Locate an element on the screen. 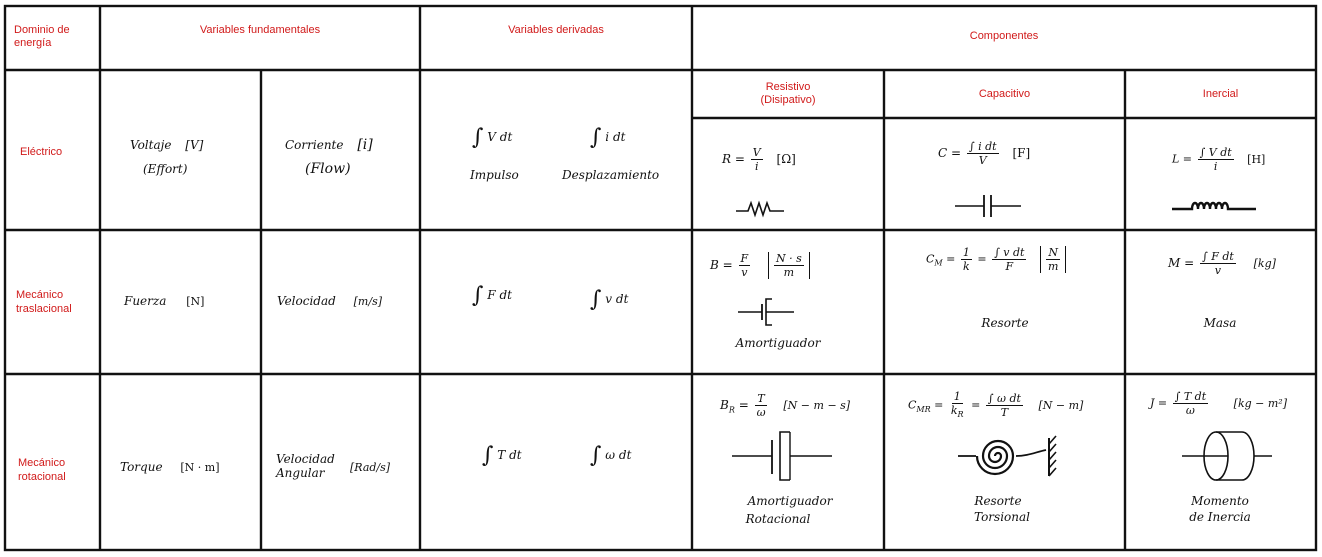 The image size is (1322, 557). derived-impulse-integral: ∫ V dt is located at coordinates (492, 138).